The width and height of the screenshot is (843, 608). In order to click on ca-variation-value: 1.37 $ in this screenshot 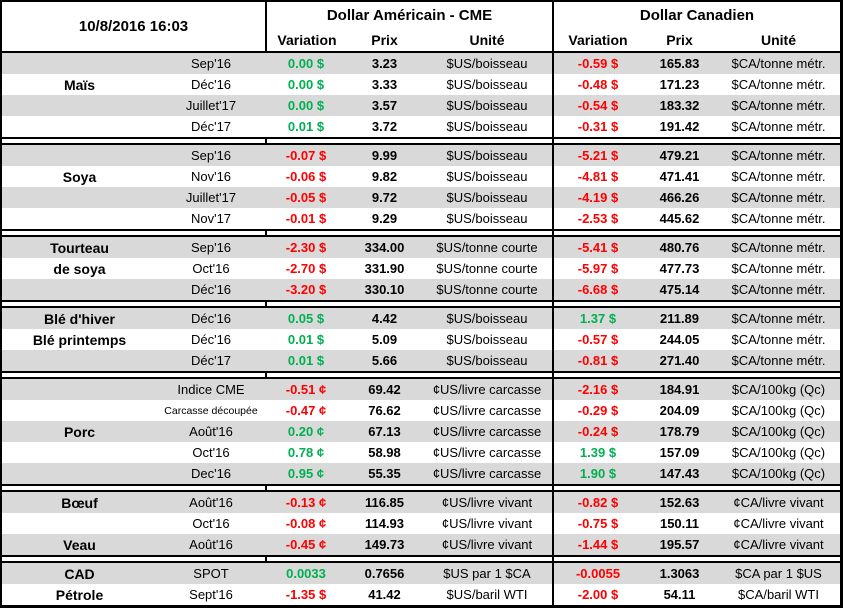, I will do `click(597, 318)`.